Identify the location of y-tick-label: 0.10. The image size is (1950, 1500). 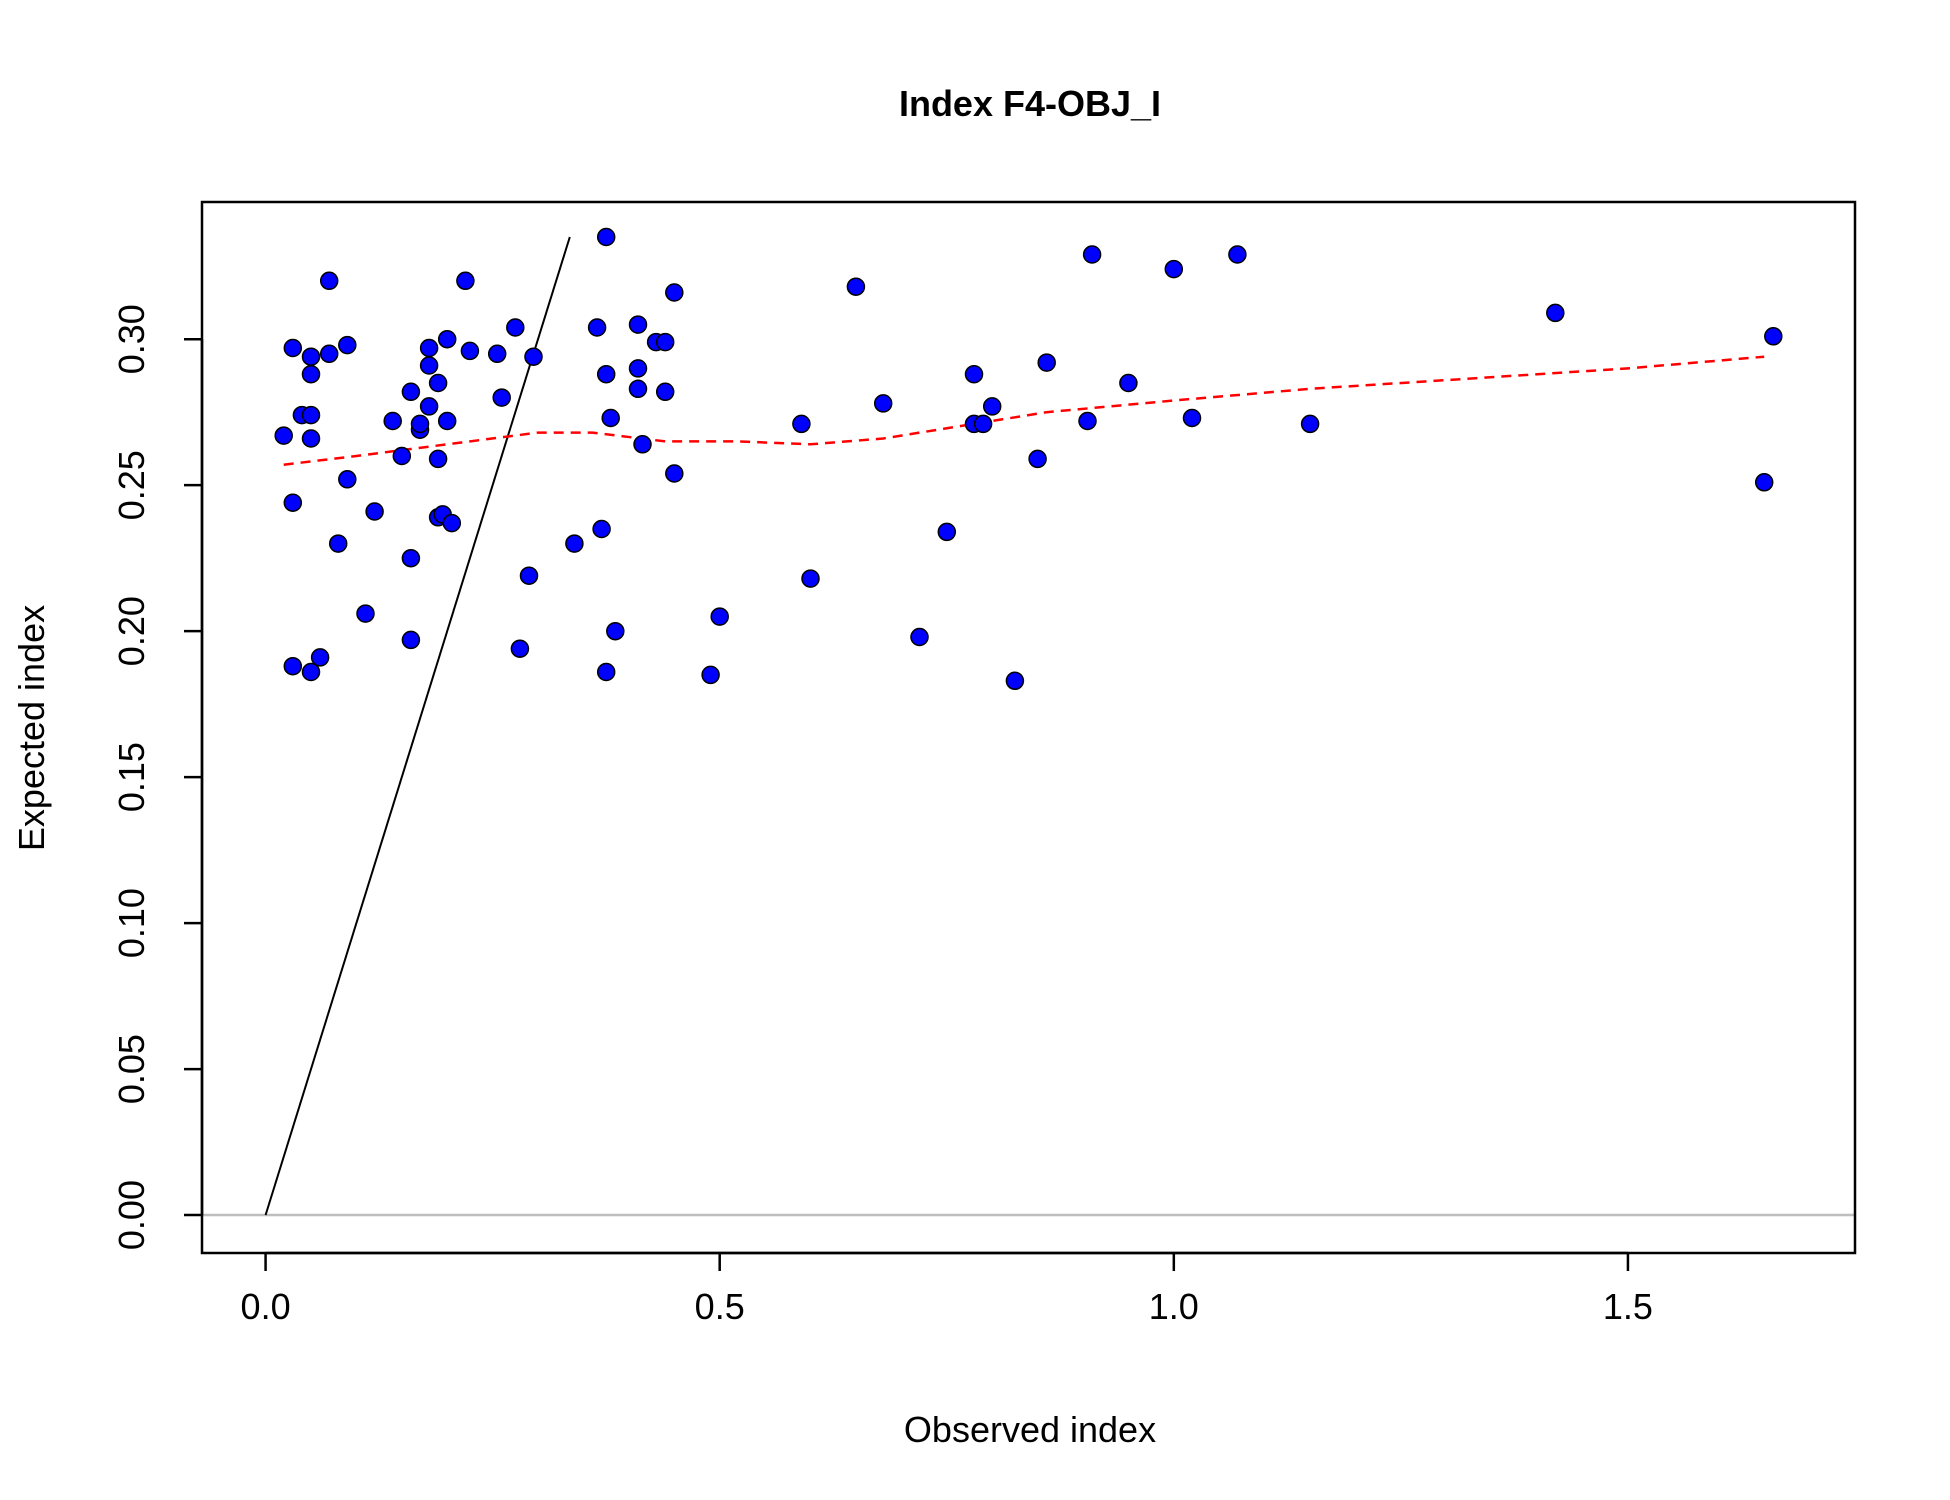
(131, 923).